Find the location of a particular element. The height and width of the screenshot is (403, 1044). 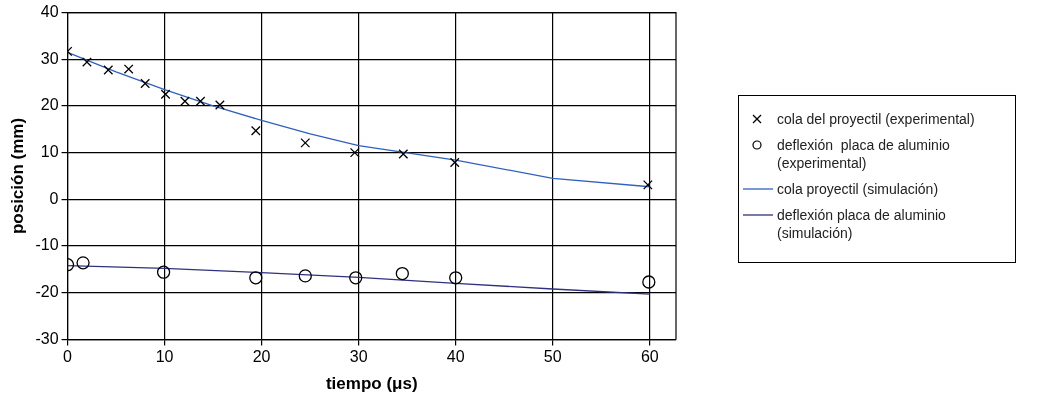

y-tick-label: -20 is located at coordinates (47, 292).